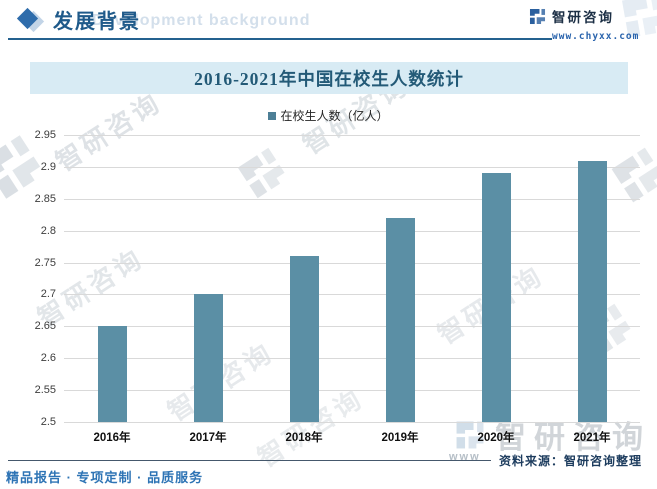 The width and height of the screenshot is (657, 489). I want to click on y-axis-labels: 2.95 2.9 2.85 2.8 2.75 2.7 2.65 2.6 2.55 2.5, so click(28, 278).